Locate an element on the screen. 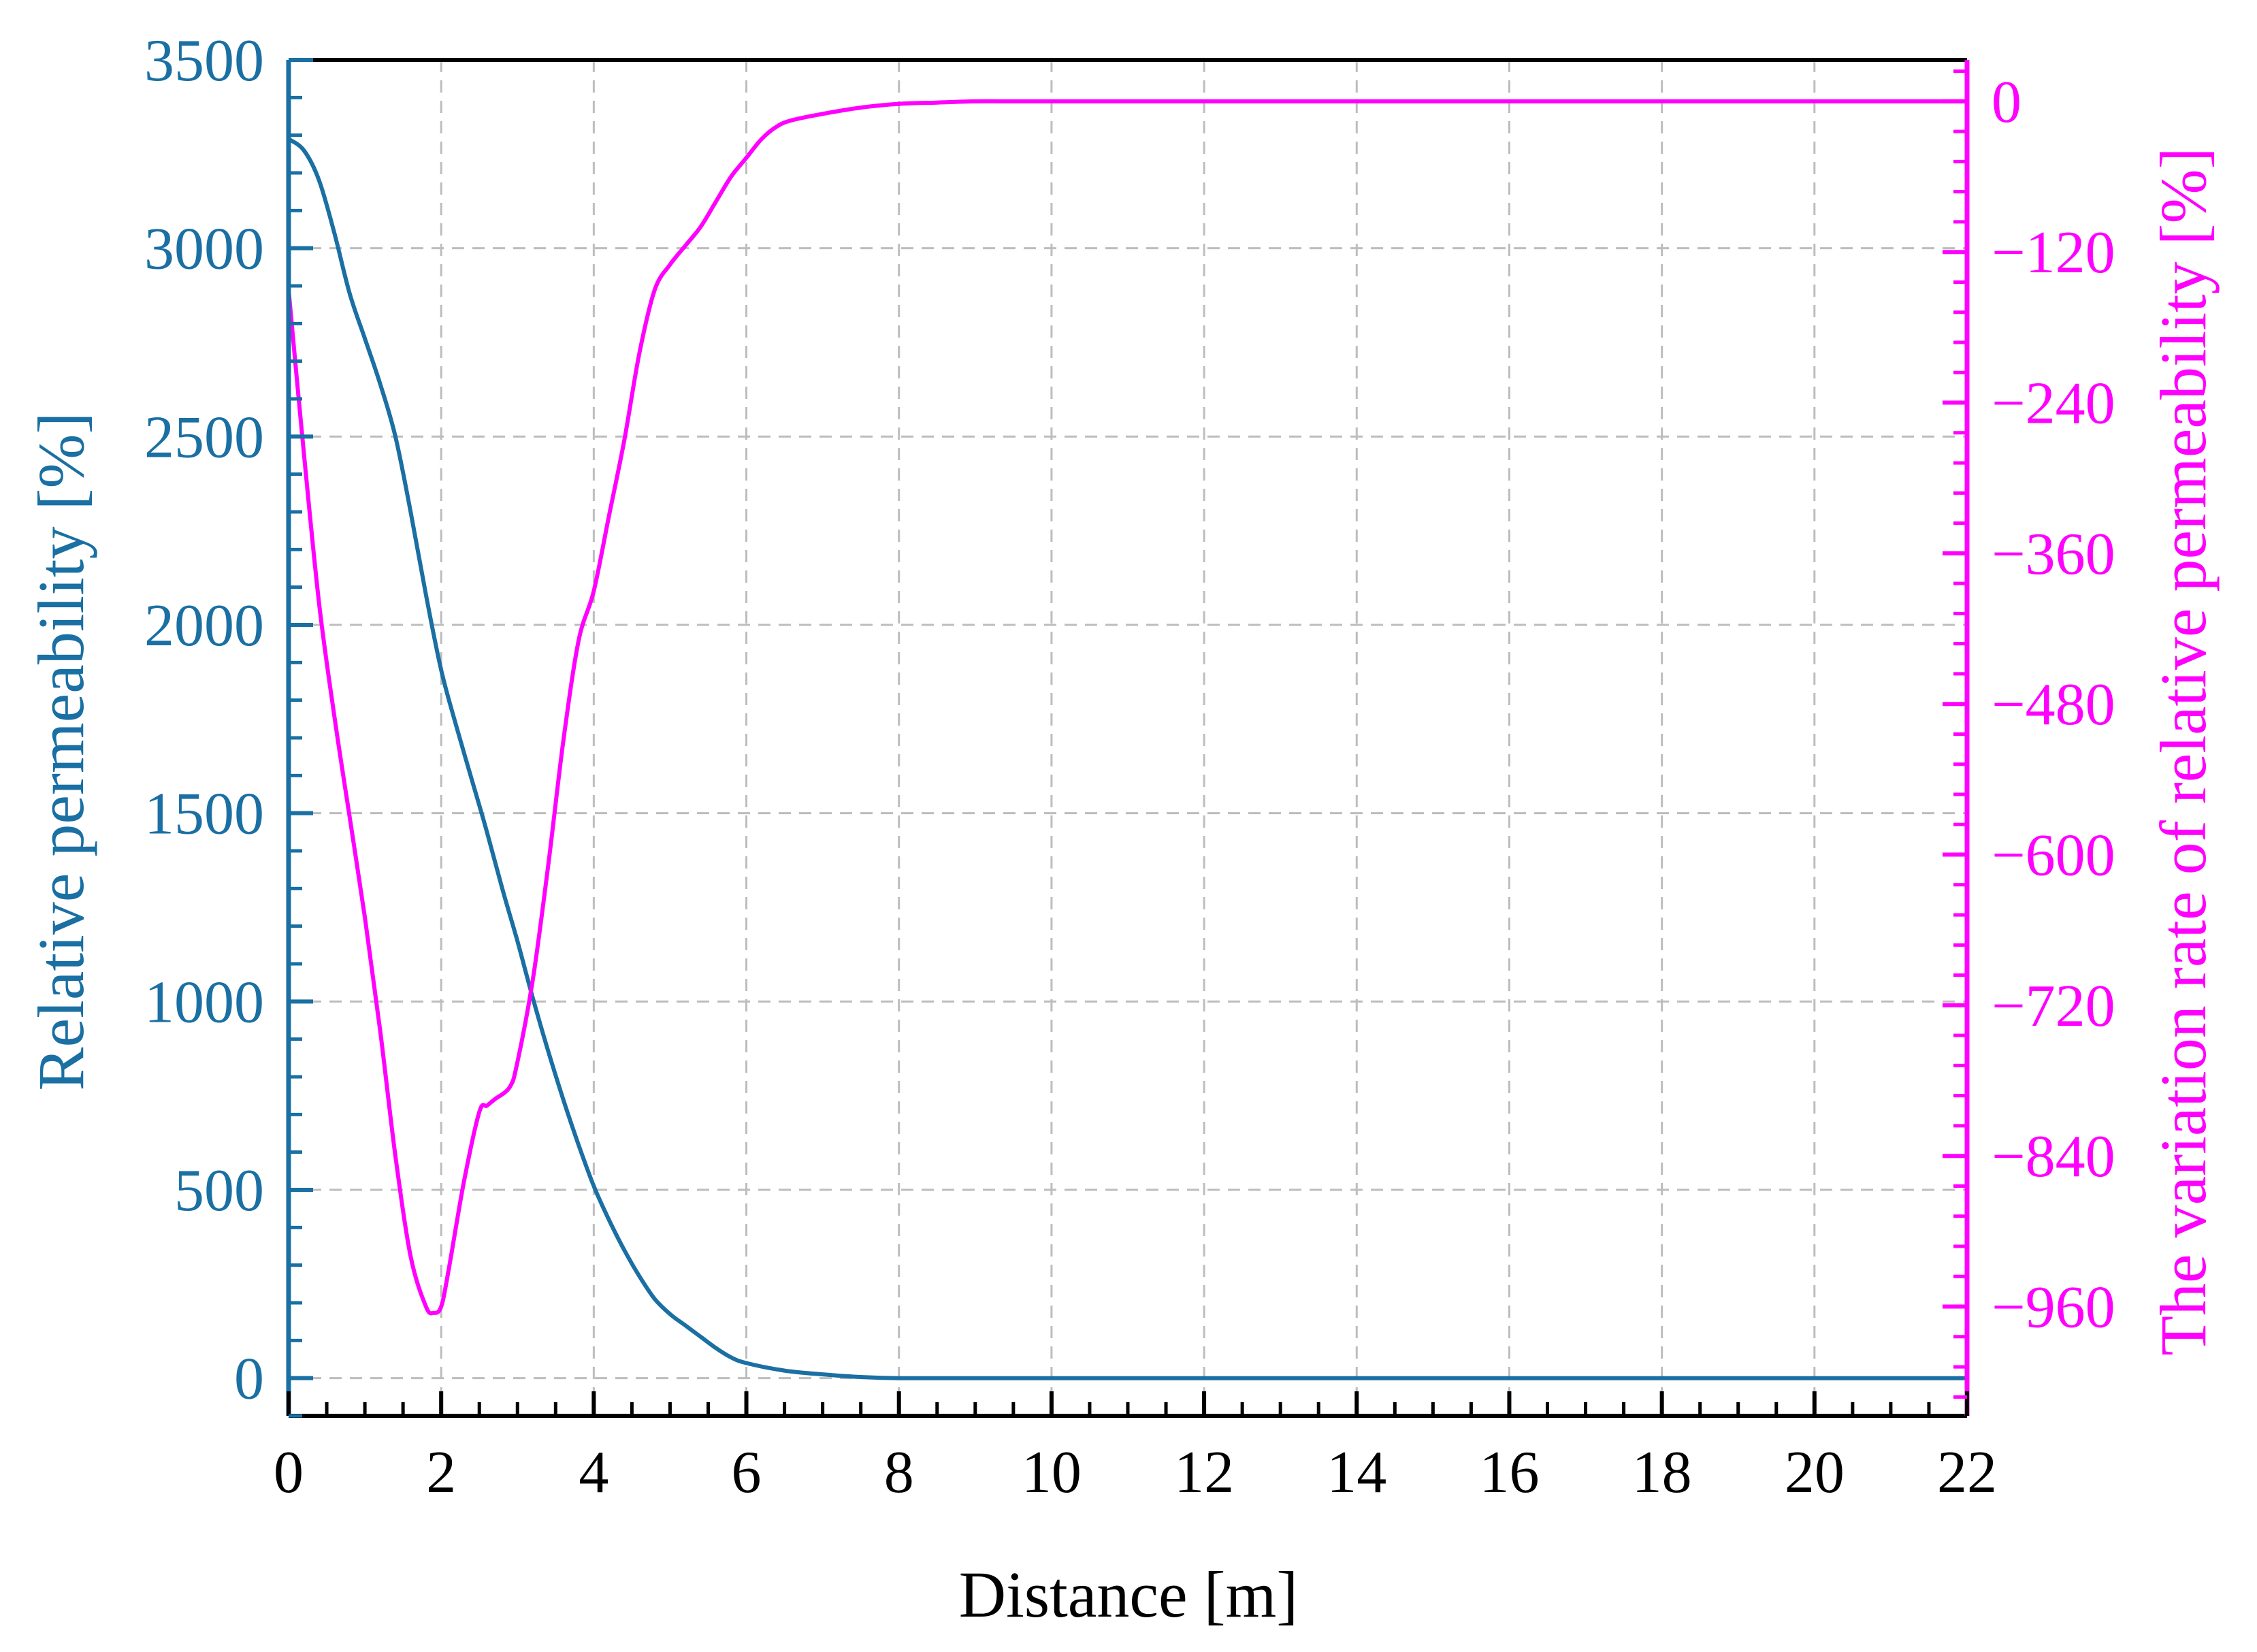  x-tick-label: 22 is located at coordinates (1967, 1473).